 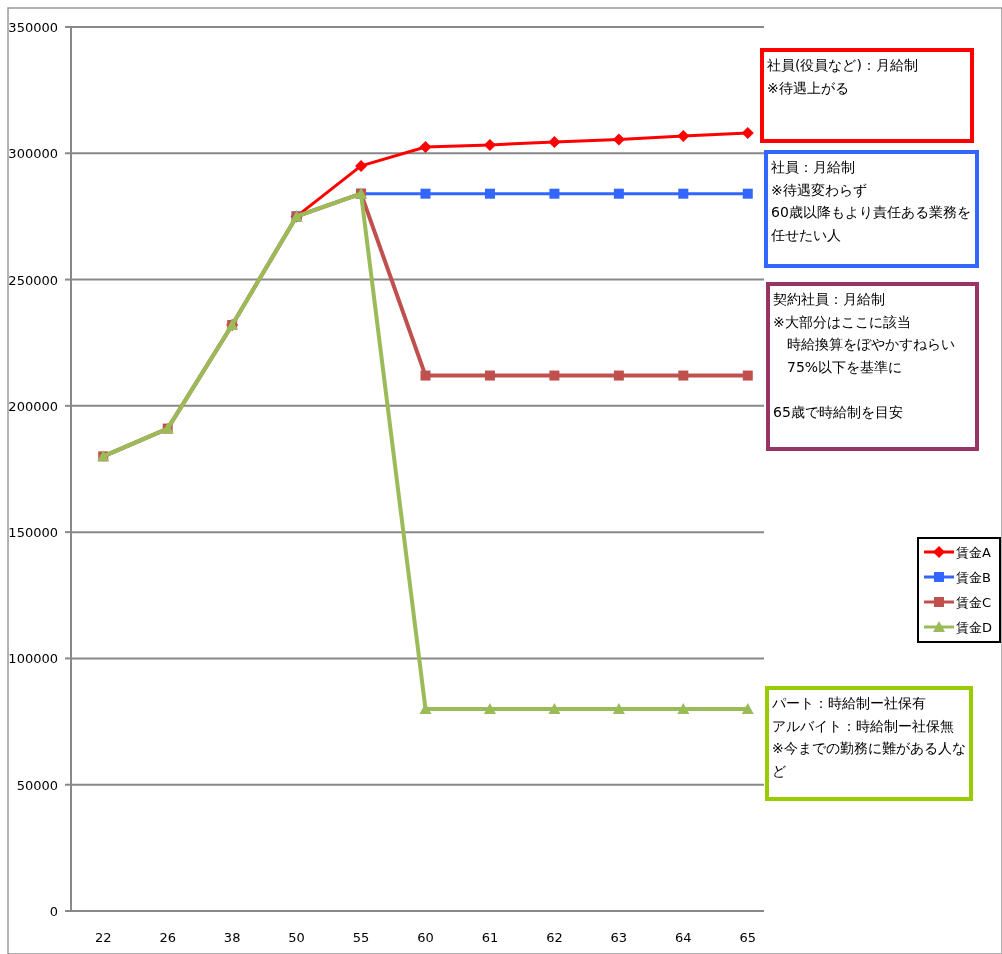 What do you see at coordinates (863, 725) in the screenshot?
I see `text: アルバイト：時給制ー社保無` at bounding box center [863, 725].